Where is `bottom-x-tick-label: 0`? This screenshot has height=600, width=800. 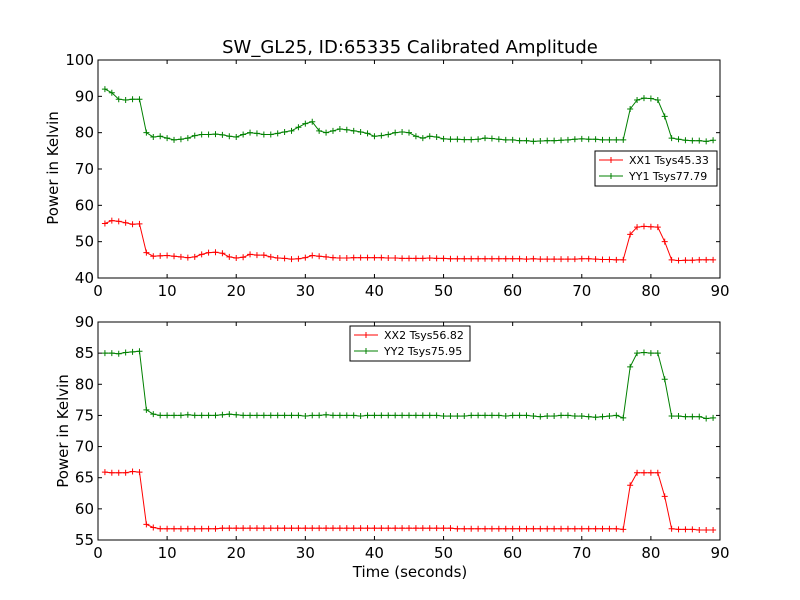 bottom-x-tick-label: 0 is located at coordinates (98, 553).